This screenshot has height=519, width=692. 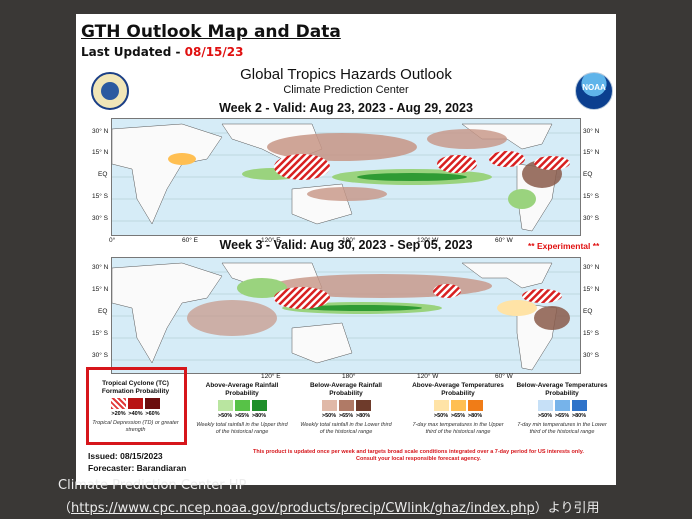 What do you see at coordinates (564, 246) in the screenshot?
I see `experimental-label: ** Experimental **` at bounding box center [564, 246].